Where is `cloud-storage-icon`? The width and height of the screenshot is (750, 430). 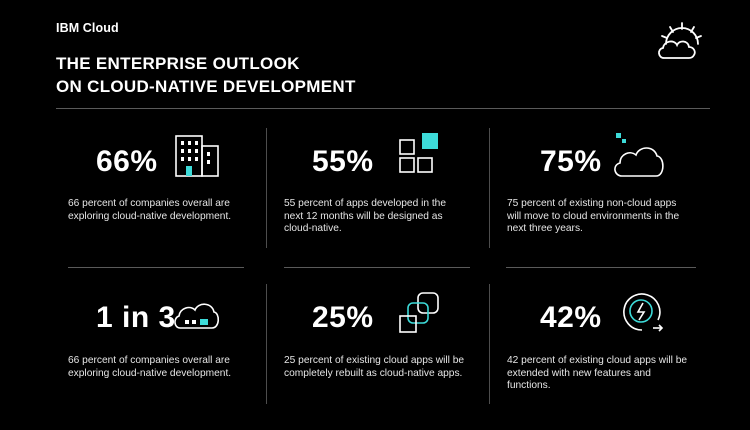
cloud-storage-icon is located at coordinates (197, 316).